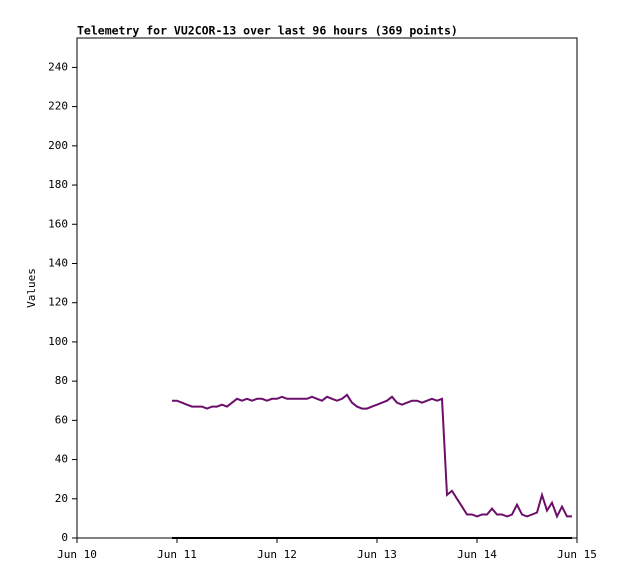 This screenshot has height=579, width=618. Describe the element at coordinates (372, 456) in the screenshot. I see `data-line` at that location.